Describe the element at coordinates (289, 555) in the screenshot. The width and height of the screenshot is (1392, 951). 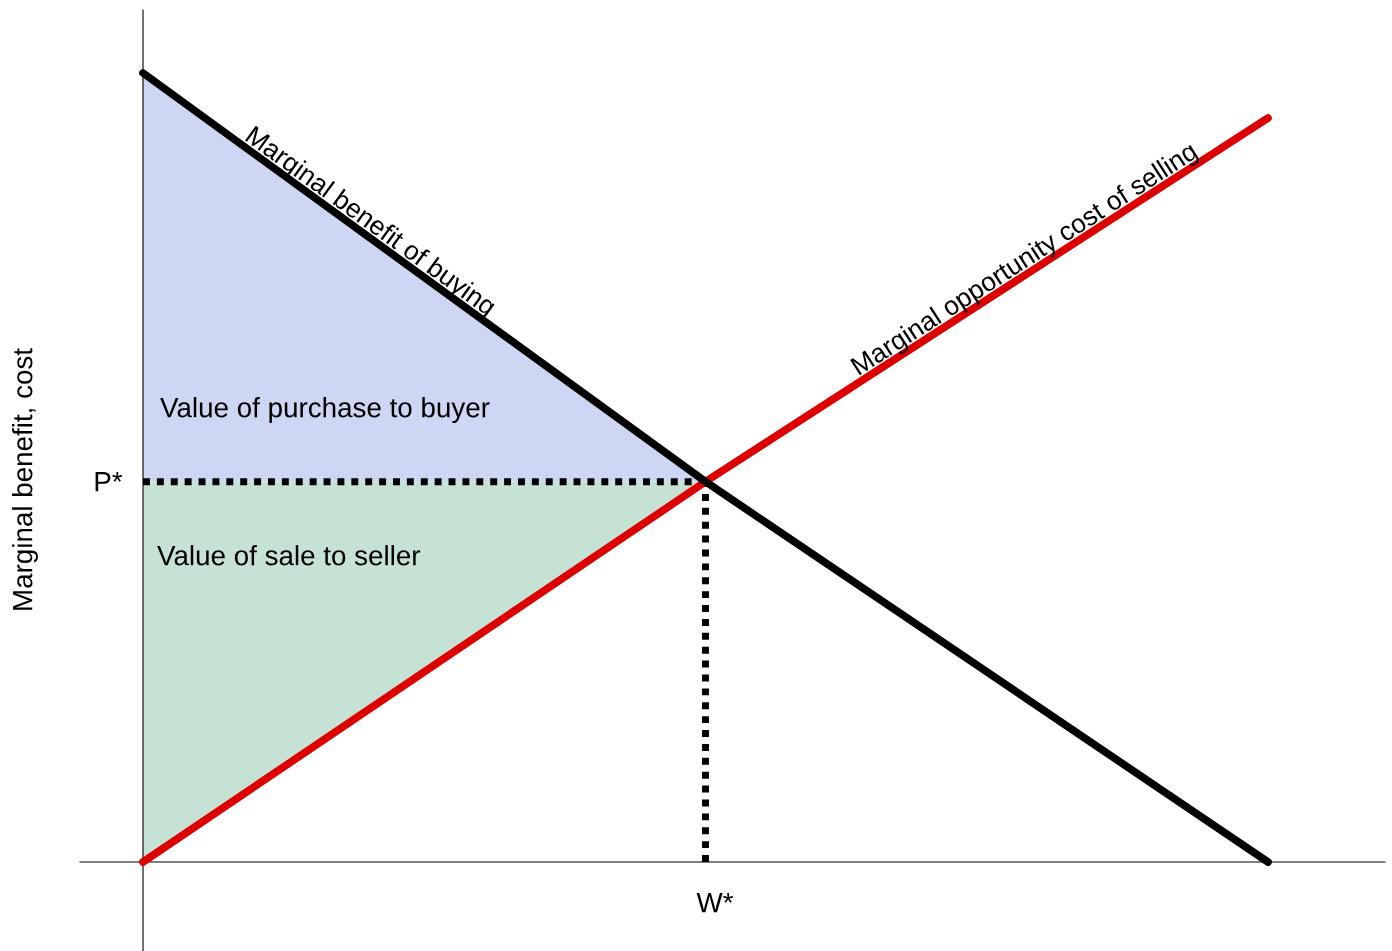
I see `annotation: Value of sale to seller` at that location.